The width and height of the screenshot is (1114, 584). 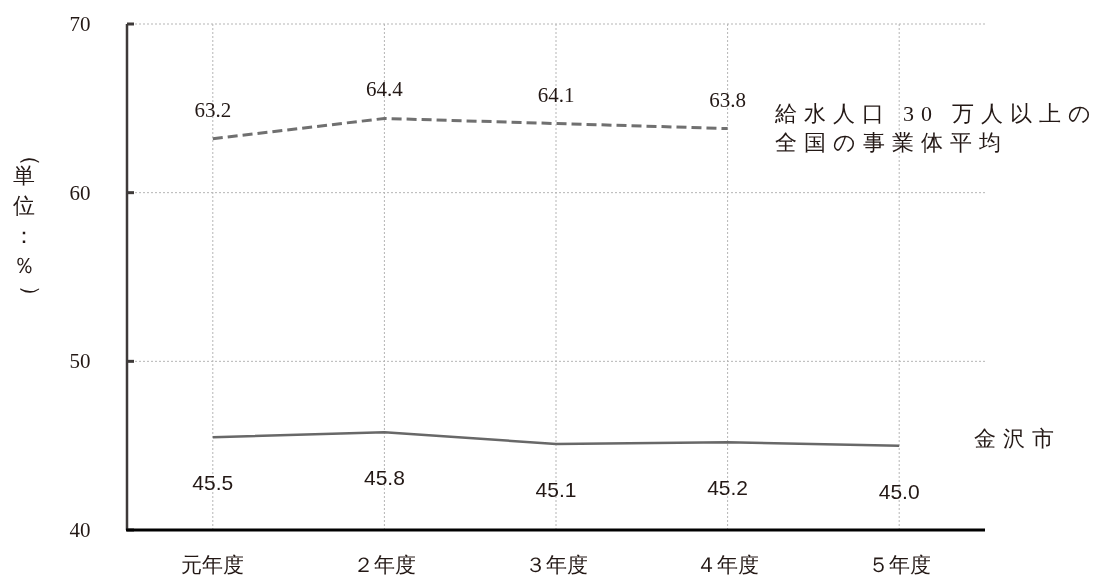 What do you see at coordinates (556, 565) in the screenshot?
I see `xtick: ３年度` at bounding box center [556, 565].